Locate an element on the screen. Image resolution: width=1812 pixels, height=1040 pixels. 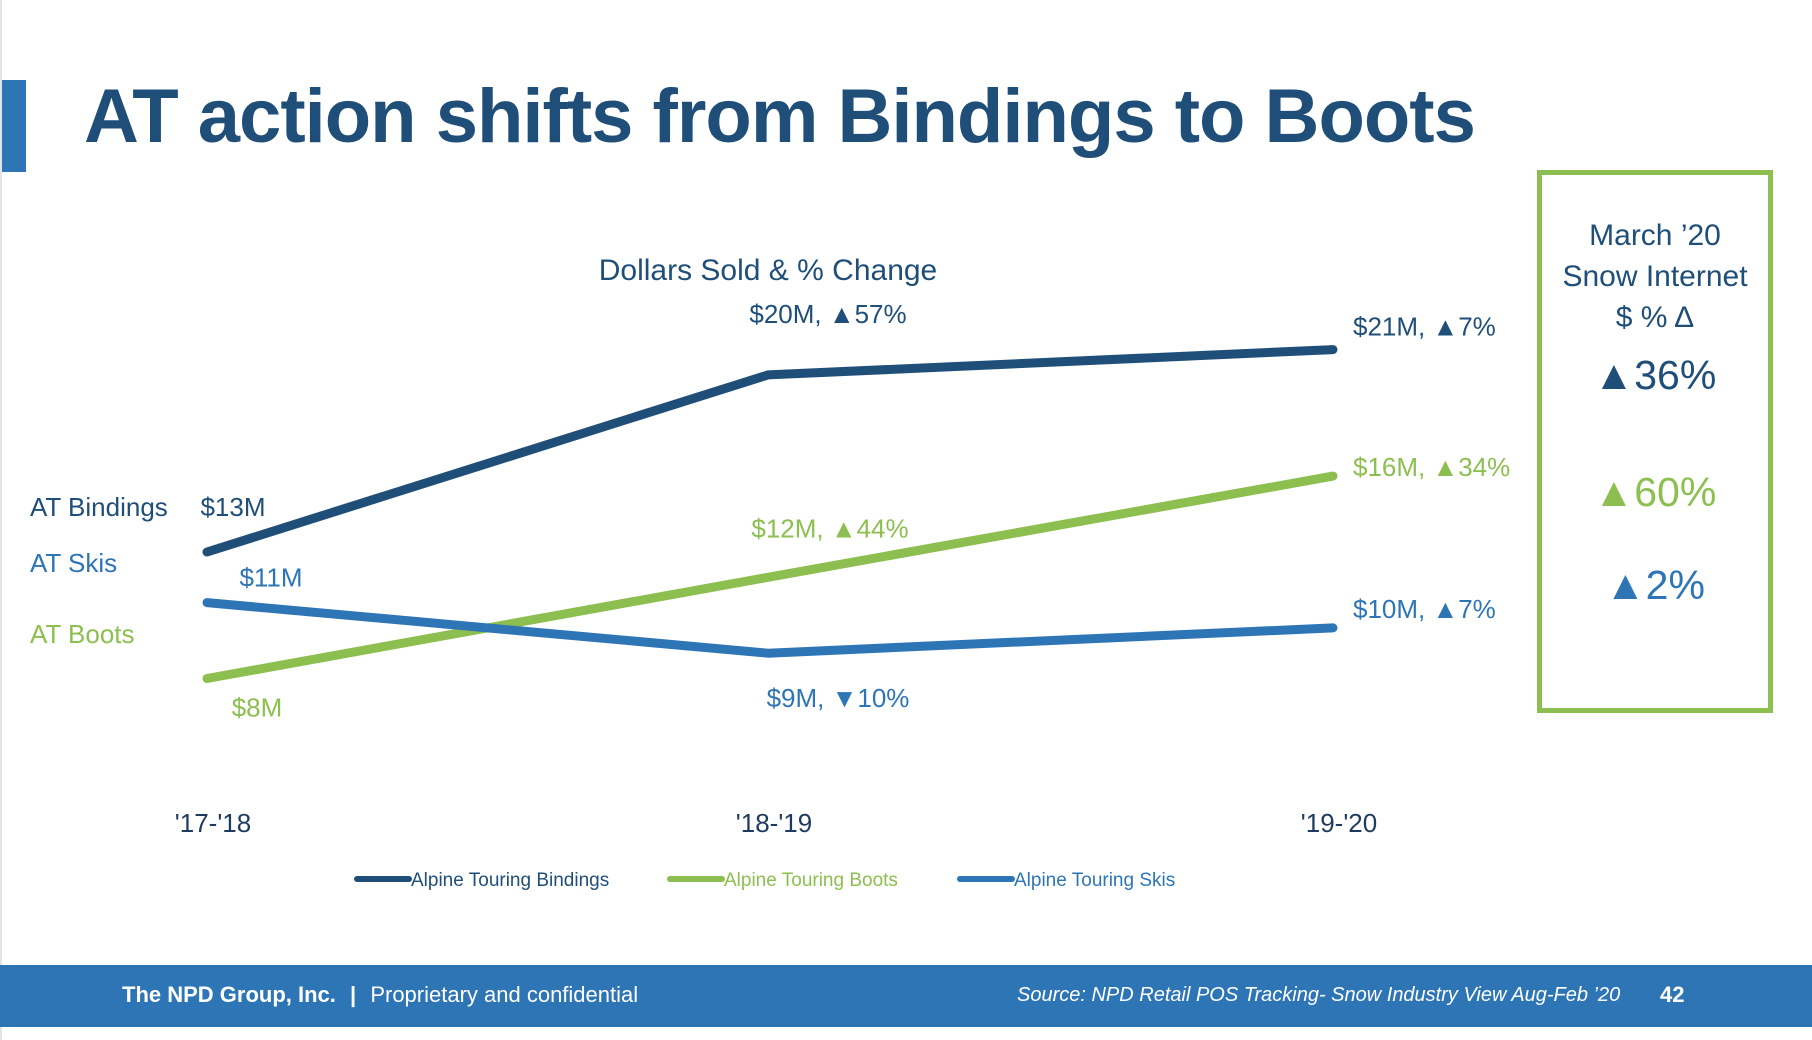
series-side-label-skis: AT Skis is located at coordinates (73, 563).